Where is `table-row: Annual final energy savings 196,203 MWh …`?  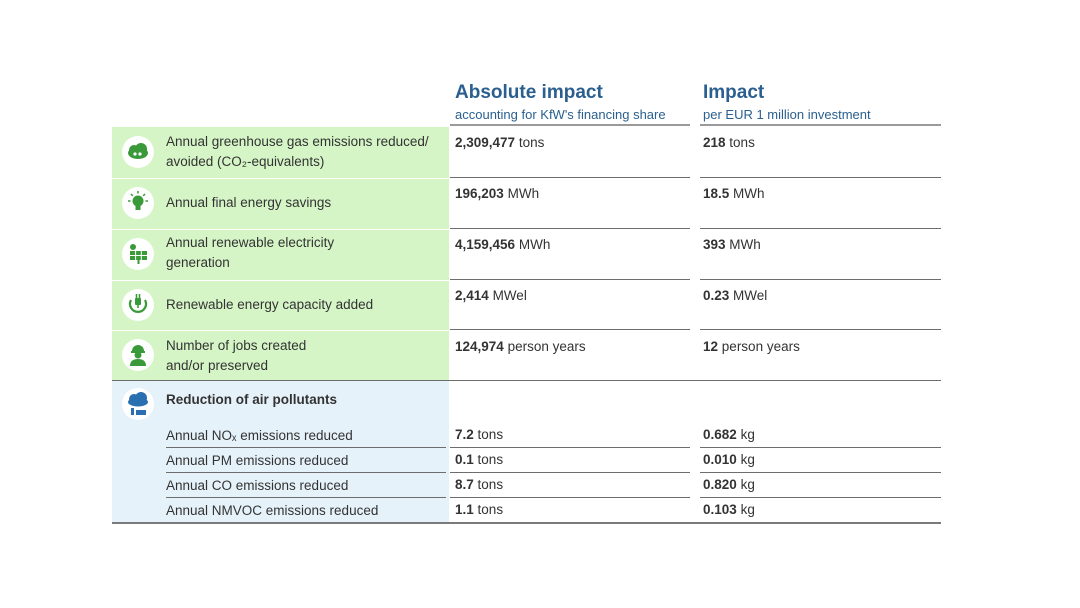
table-row: Annual final energy savings 196,203 MWh … is located at coordinates (526, 204).